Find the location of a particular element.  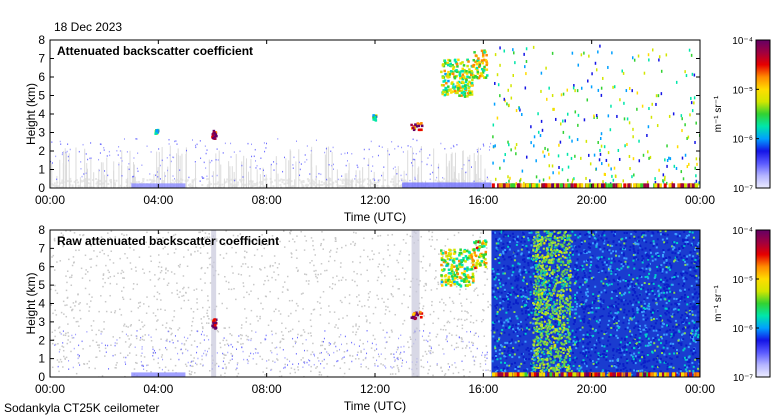

surface-band-cell is located at coordinates (685, 185).